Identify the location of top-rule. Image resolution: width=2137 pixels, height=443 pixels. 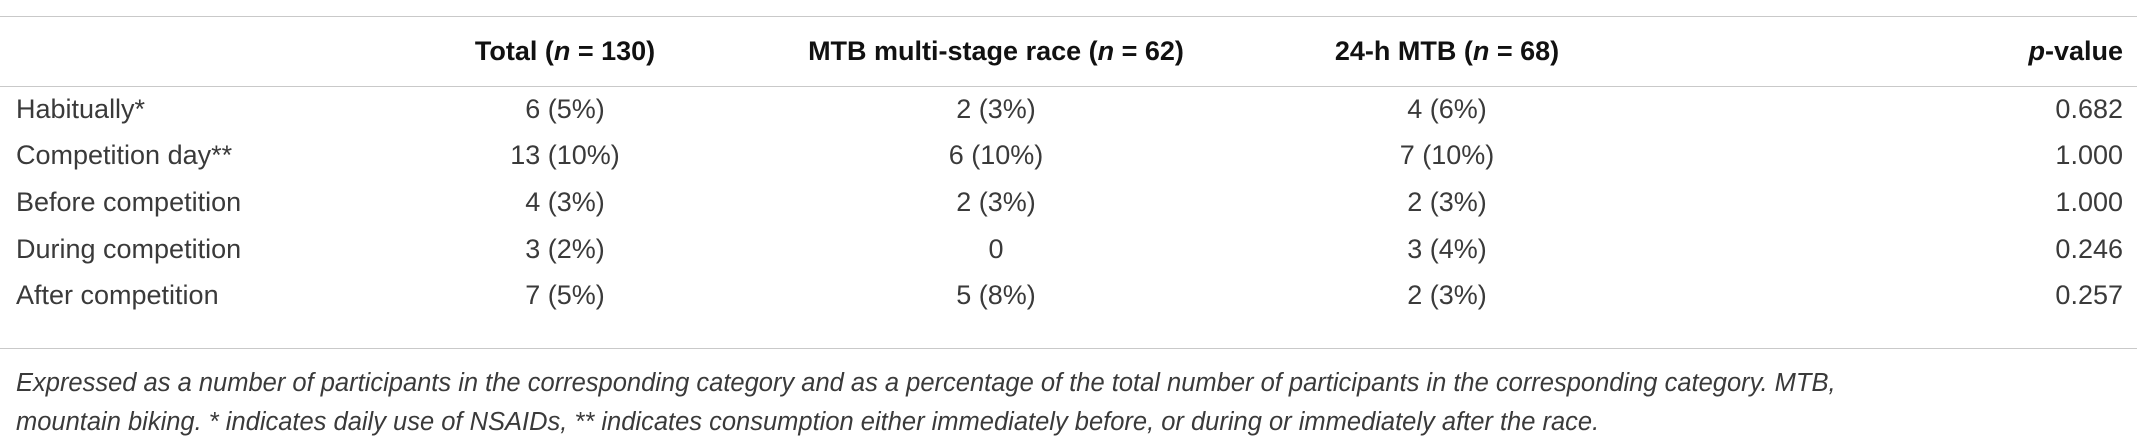
(1068, 16).